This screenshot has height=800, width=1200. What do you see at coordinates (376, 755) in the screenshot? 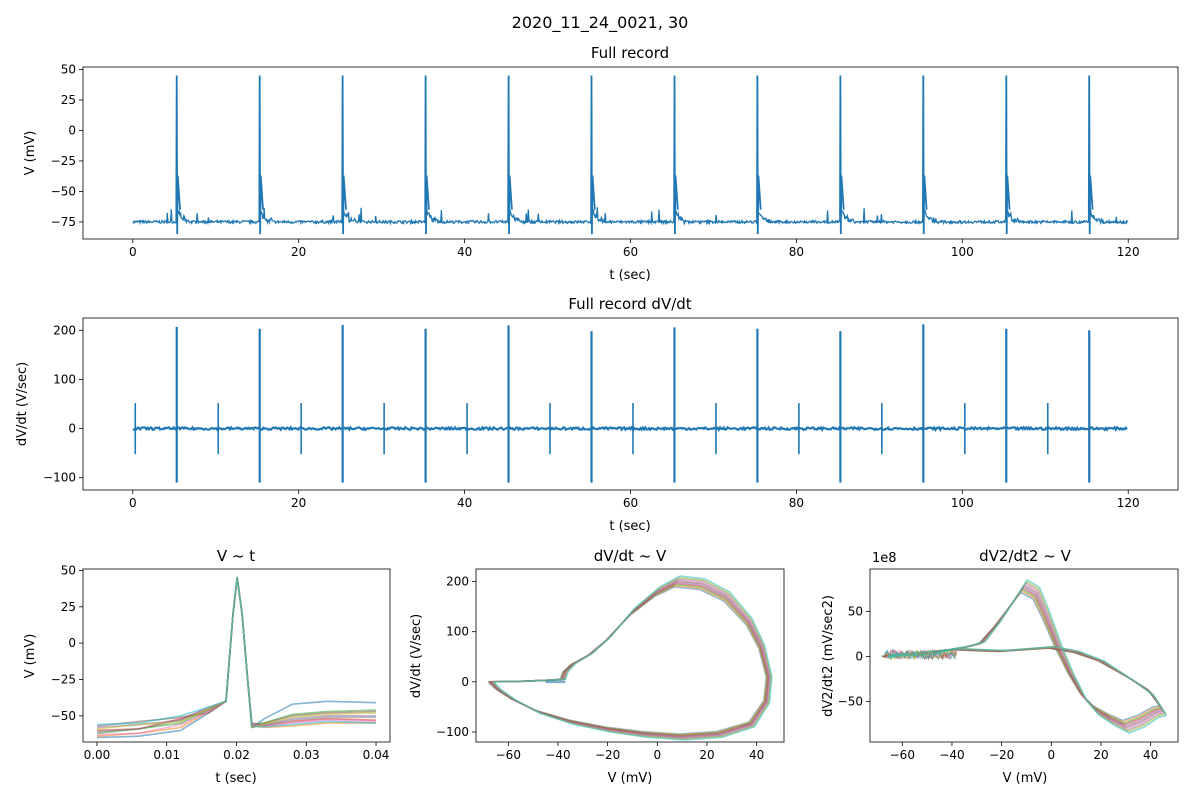
I see `v-t-xtick-label: 0.04` at bounding box center [376, 755].